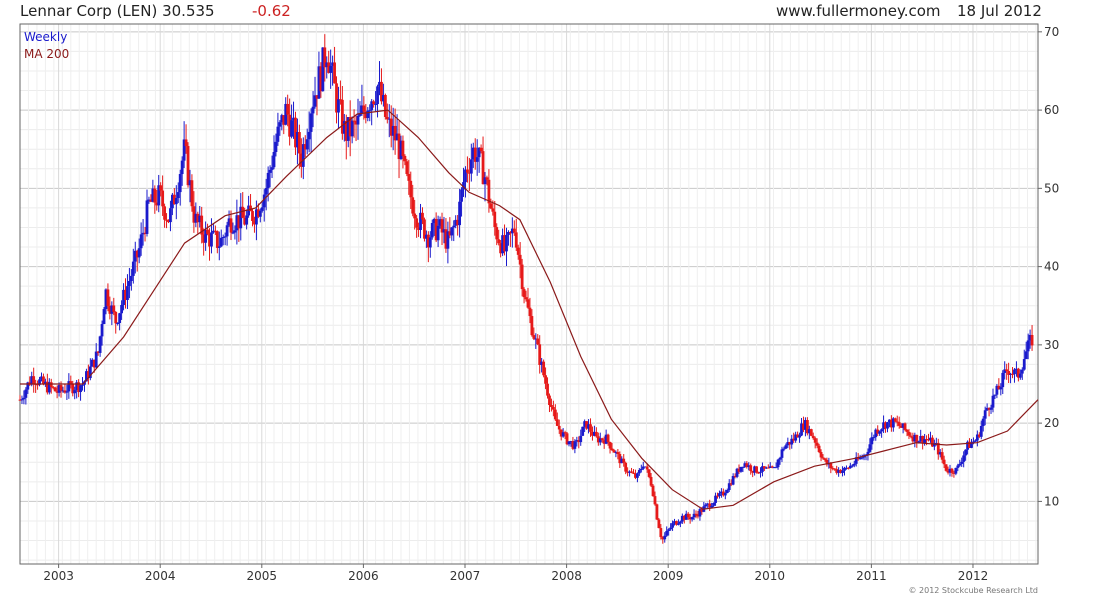 The image size is (1100, 600). I want to click on x-tick-label: 2008, so click(566, 576).